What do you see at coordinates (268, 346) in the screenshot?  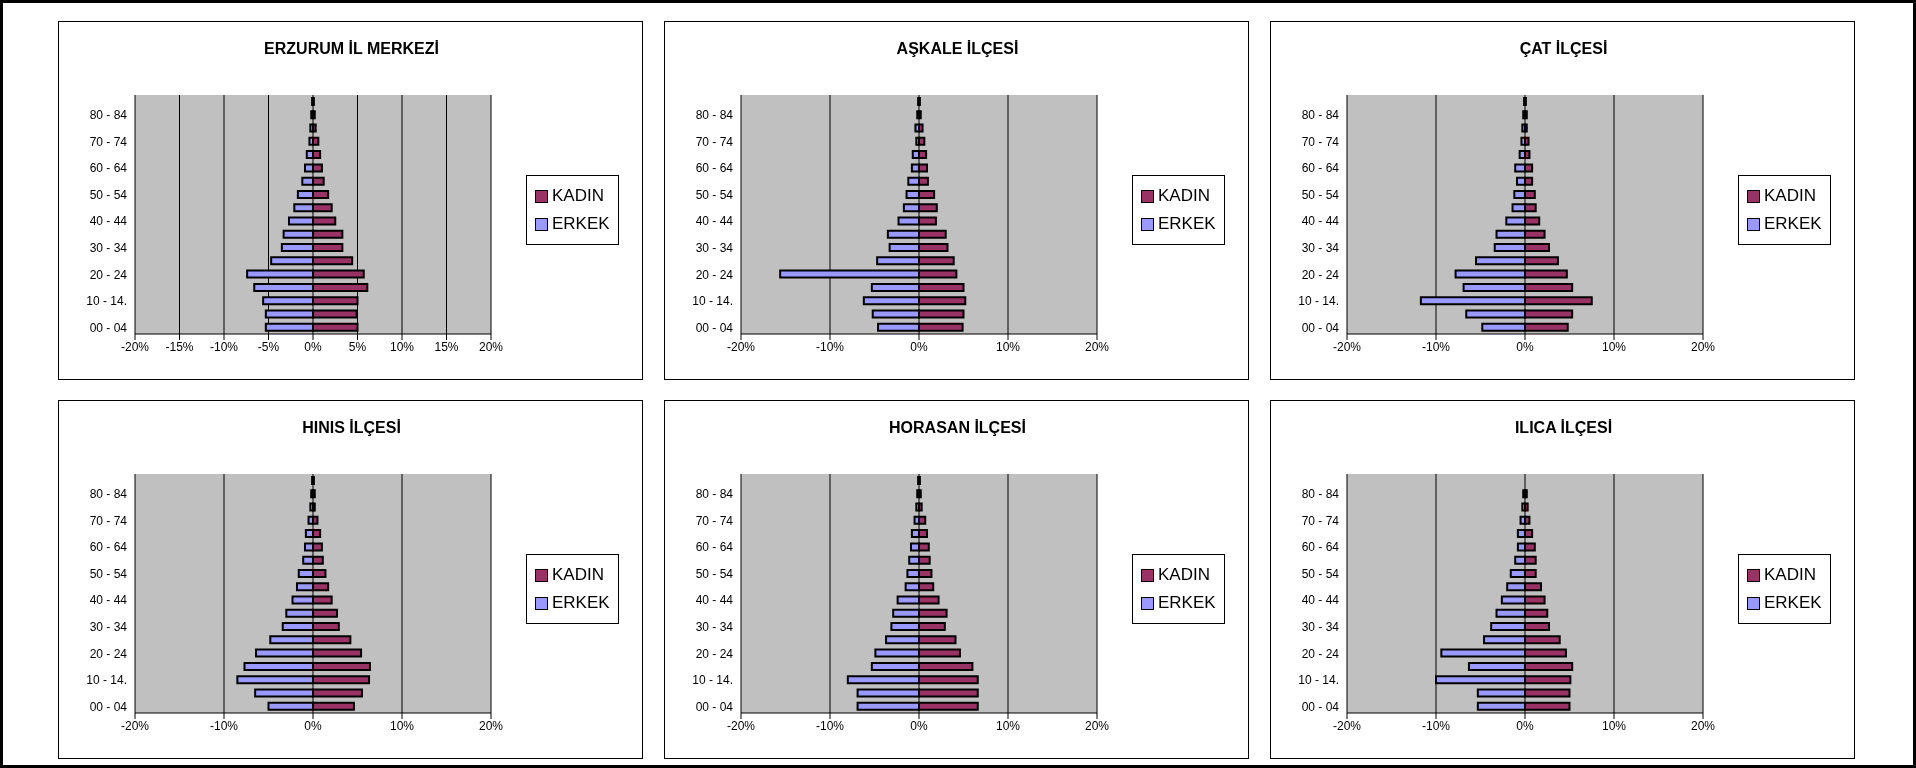 I see `x-tick-label: -5%` at bounding box center [268, 346].